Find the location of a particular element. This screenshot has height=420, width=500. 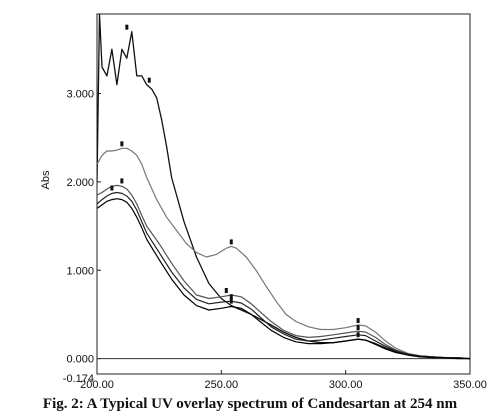

x-tick-label: 200.00 is located at coordinates (97, 385).